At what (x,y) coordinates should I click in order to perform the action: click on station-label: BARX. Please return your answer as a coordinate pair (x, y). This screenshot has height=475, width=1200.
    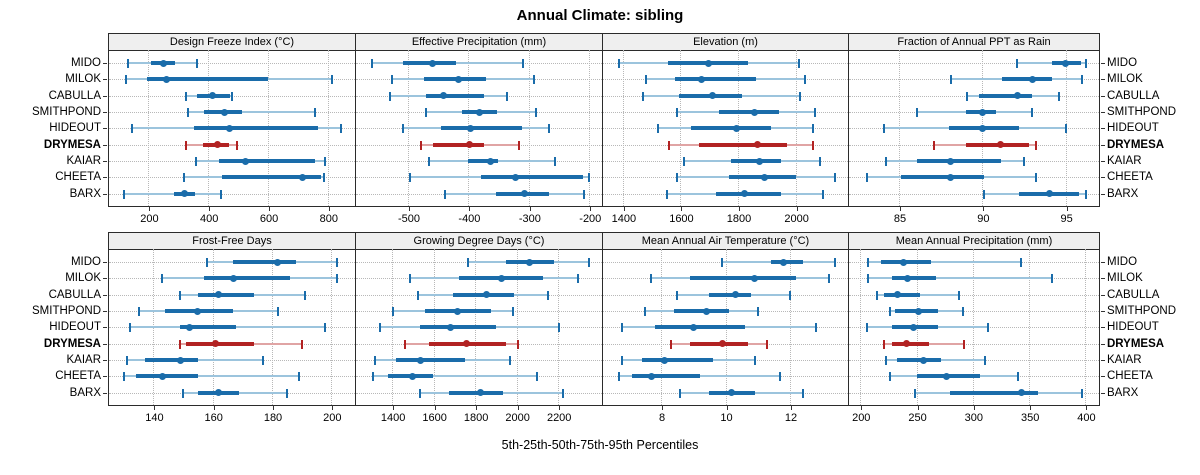
    Looking at the image, I should click on (85, 392).